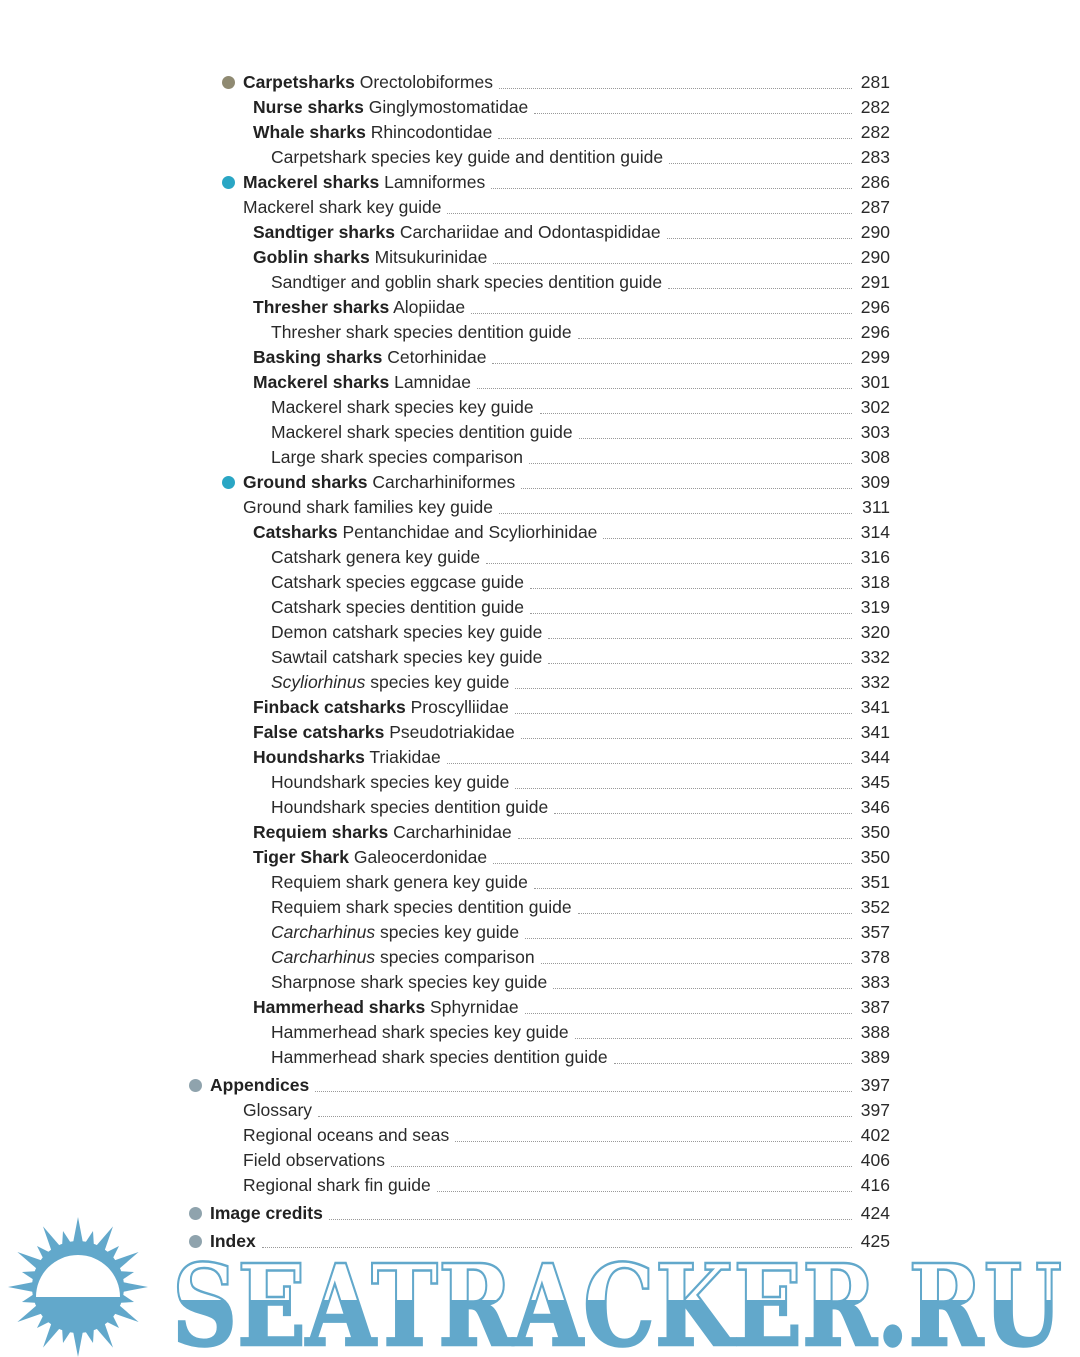 Image resolution: width=1080 pixels, height=1357 pixels. Describe the element at coordinates (540, 1185) in the screenshot. I see `toc-entry: Regional shark fin guide 416` at that location.